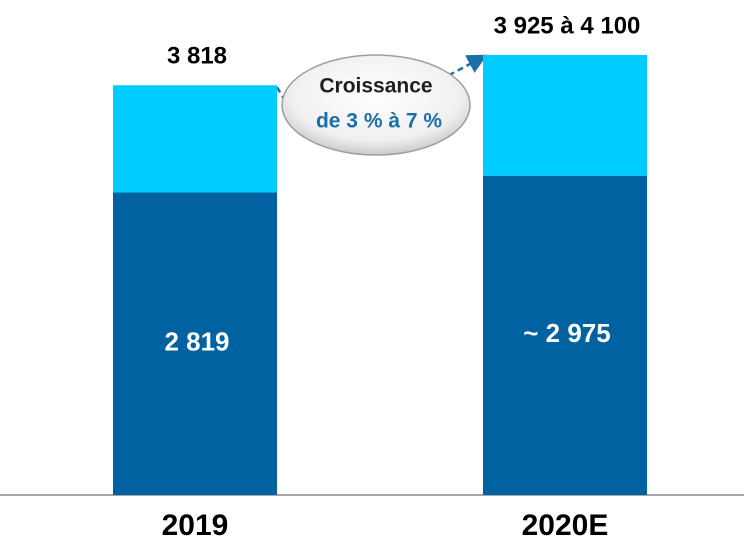 The image size is (744, 553). Describe the element at coordinates (567, 25) in the screenshot. I see `total-label: 3 925 à 4 100` at that location.